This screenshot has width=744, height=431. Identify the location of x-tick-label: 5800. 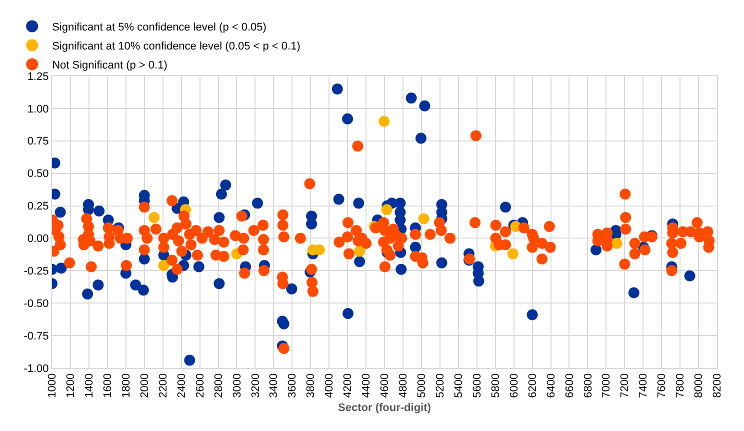
(496, 385).